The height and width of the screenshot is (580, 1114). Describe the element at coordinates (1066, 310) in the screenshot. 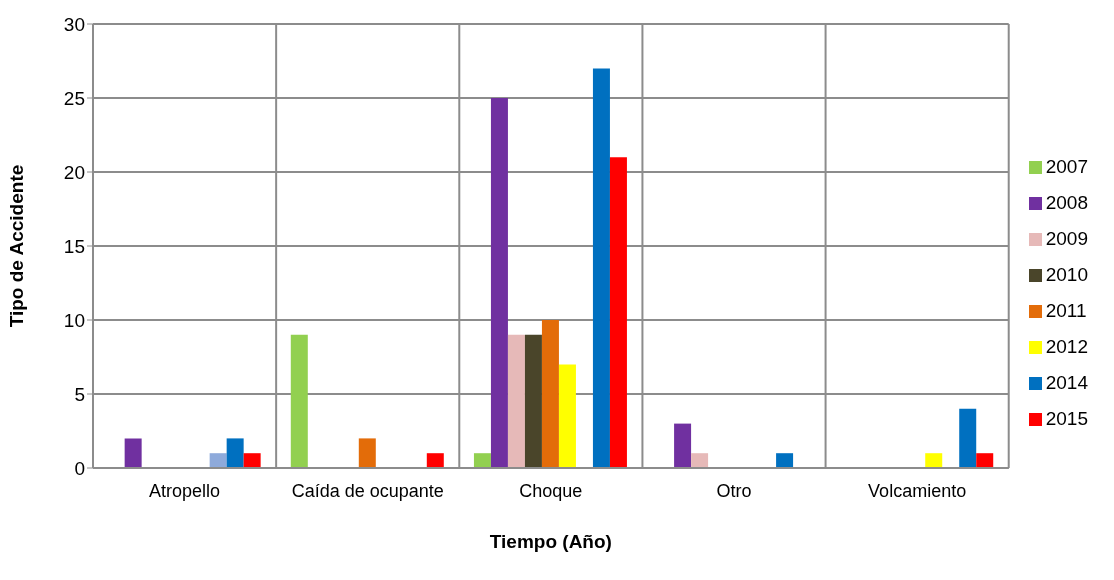

I see `legend-label: 2011` at that location.